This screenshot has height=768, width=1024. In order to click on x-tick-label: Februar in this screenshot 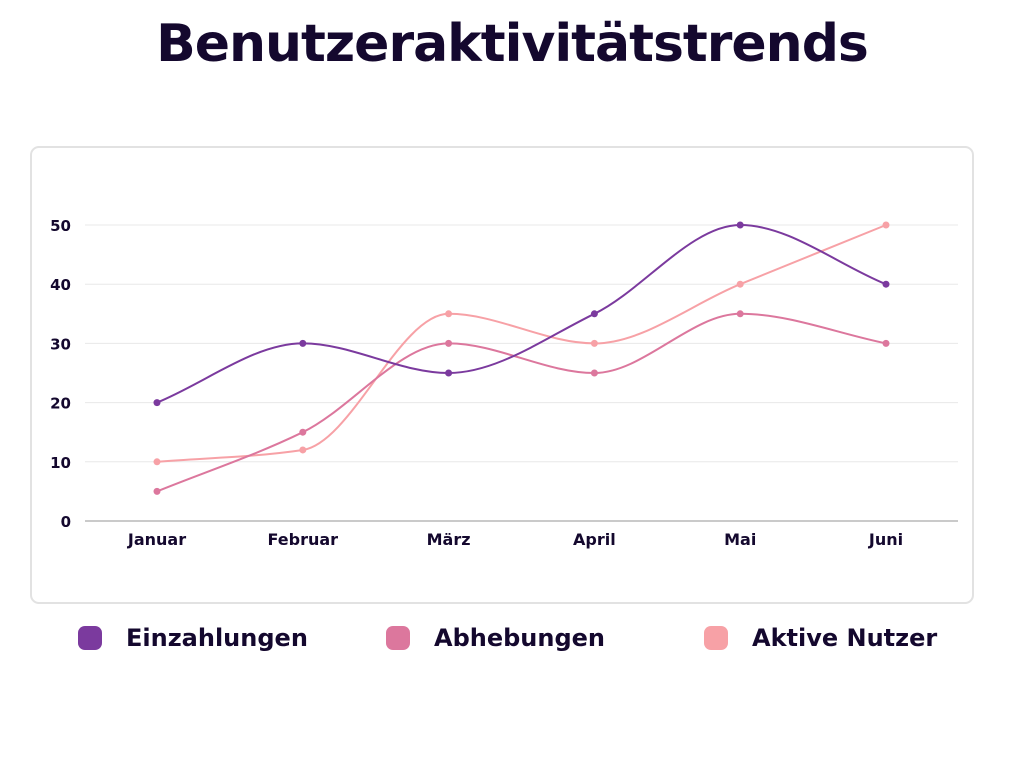, I will do `click(303, 539)`.